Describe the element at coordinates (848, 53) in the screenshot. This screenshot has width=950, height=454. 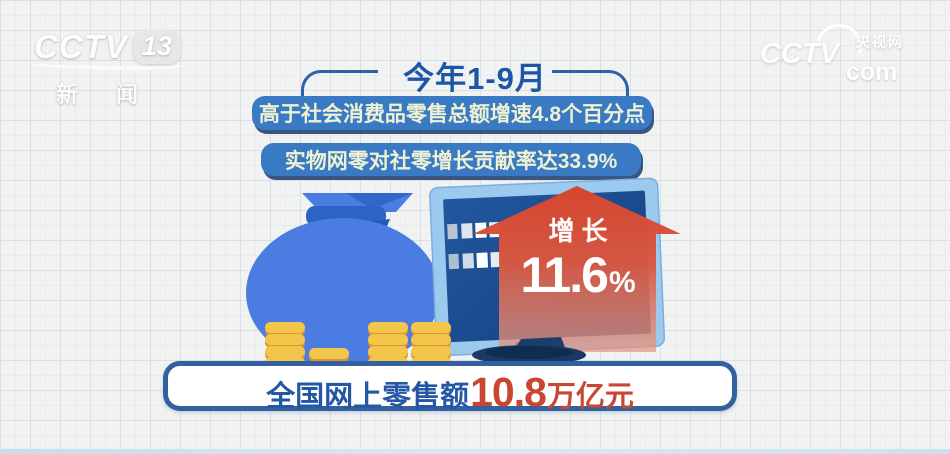
I see `cctvcom-watermark: CCTV 央视网 com` at that location.